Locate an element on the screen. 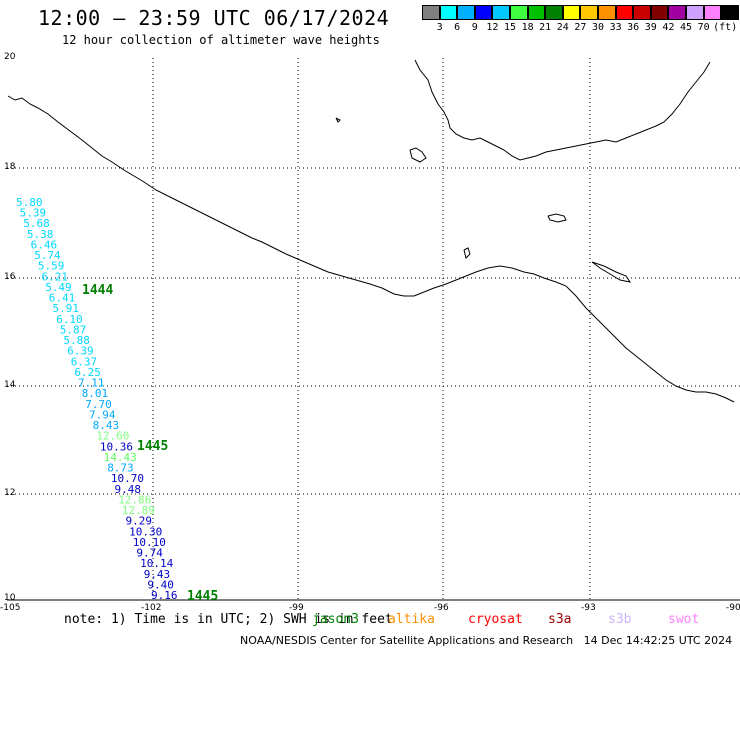 Image resolution: width=740 pixels, height=732 pixels. swh-value: 5.80 is located at coordinates (29, 202).